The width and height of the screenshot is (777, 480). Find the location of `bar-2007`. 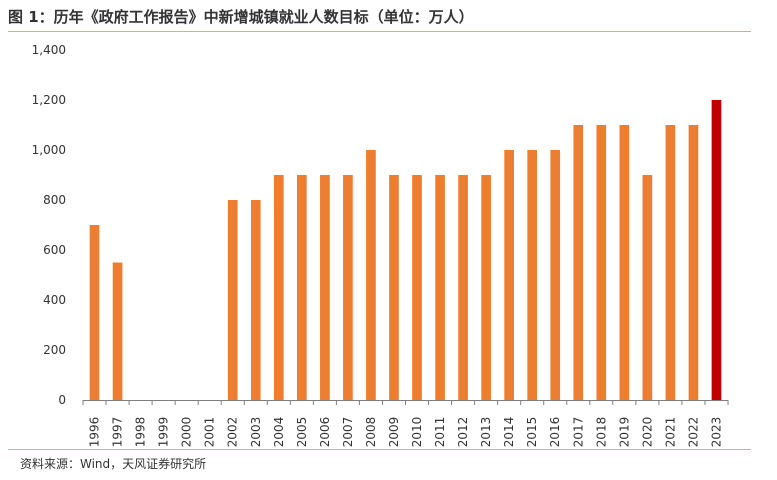

bar-2007 is located at coordinates (348, 287).